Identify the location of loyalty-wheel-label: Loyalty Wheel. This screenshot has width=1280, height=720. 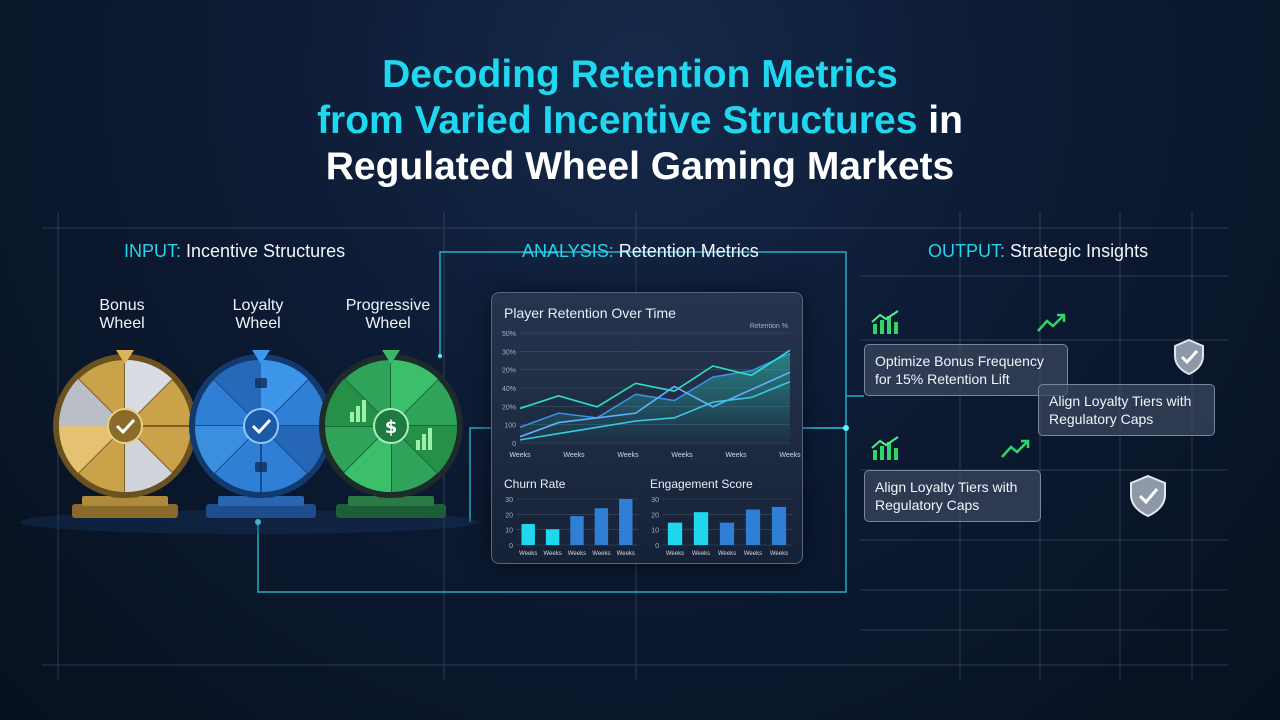
(258, 315).